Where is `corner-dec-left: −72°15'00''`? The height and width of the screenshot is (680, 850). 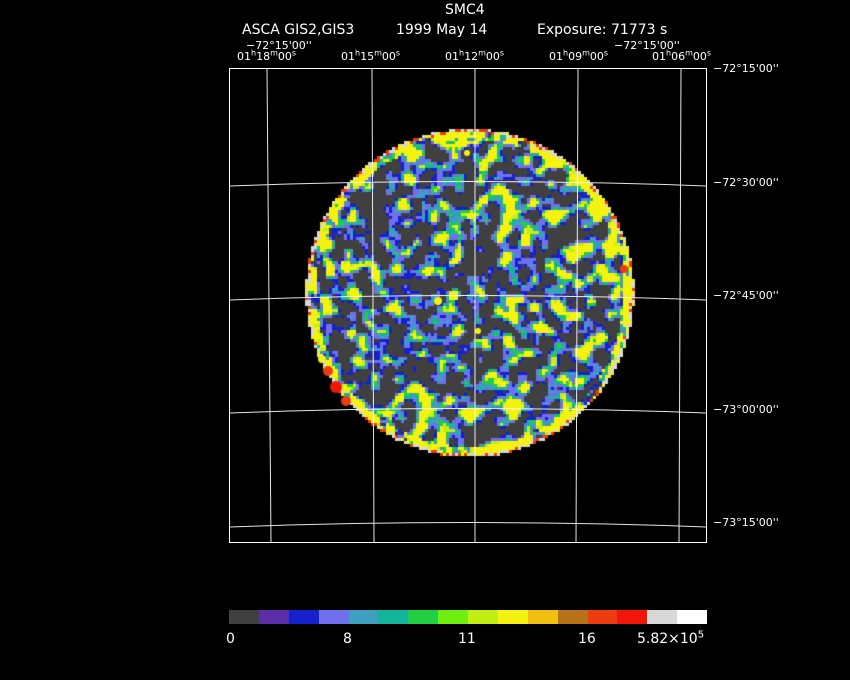 corner-dec-left: −72°15'00'' is located at coordinates (279, 45).